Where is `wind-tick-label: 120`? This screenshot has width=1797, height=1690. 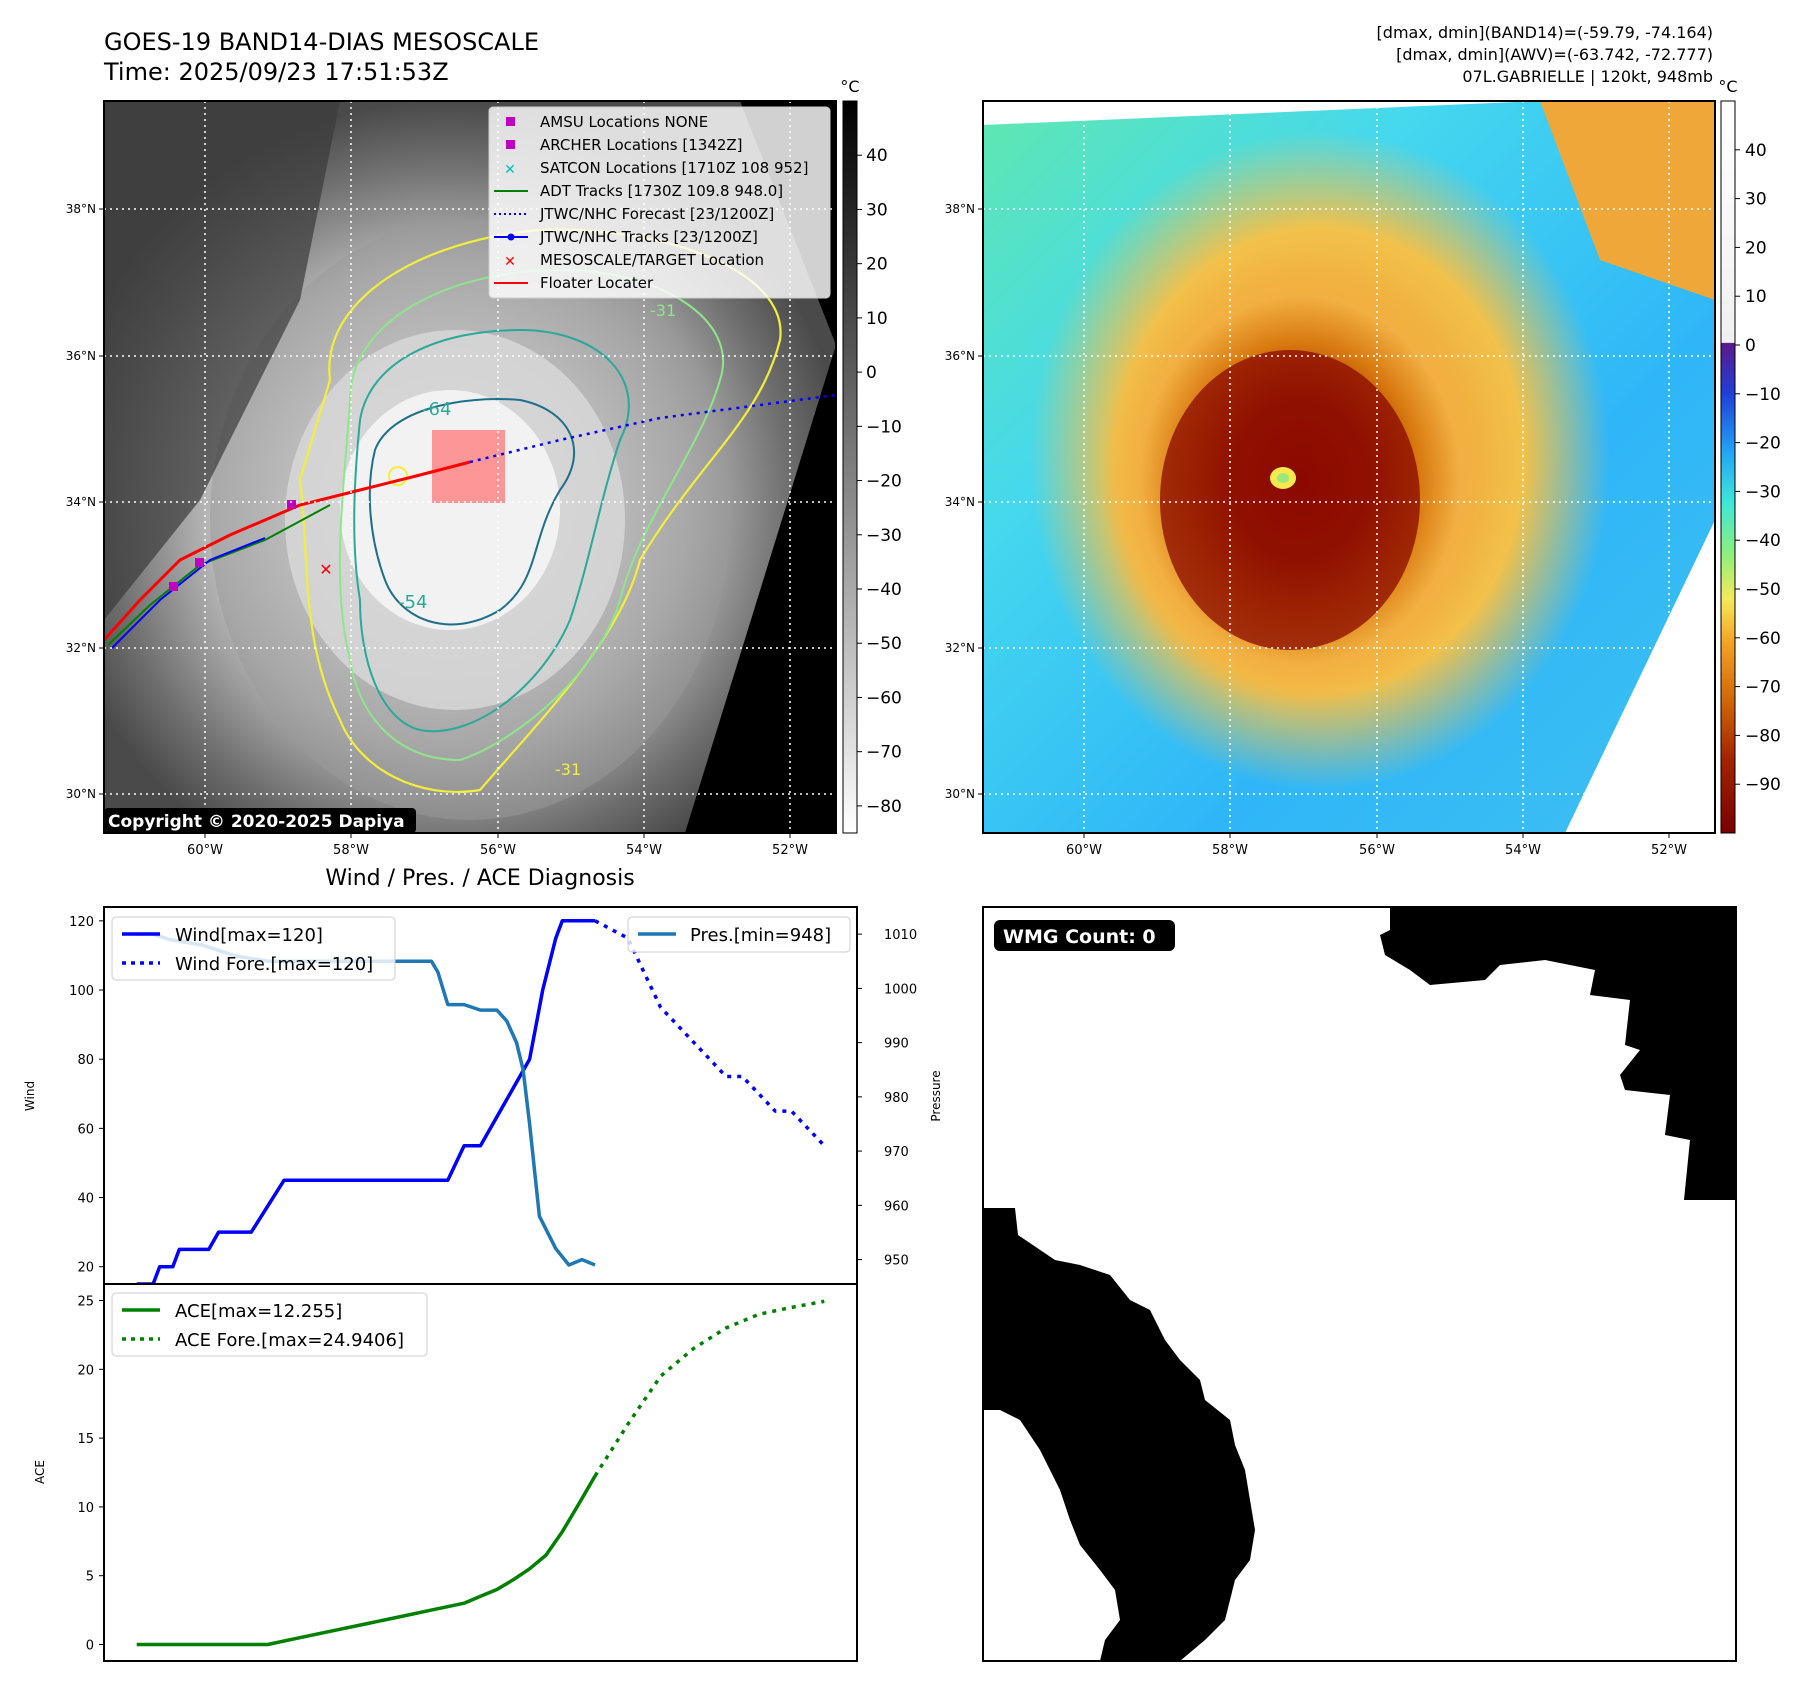 wind-tick-label: 120 is located at coordinates (81, 922).